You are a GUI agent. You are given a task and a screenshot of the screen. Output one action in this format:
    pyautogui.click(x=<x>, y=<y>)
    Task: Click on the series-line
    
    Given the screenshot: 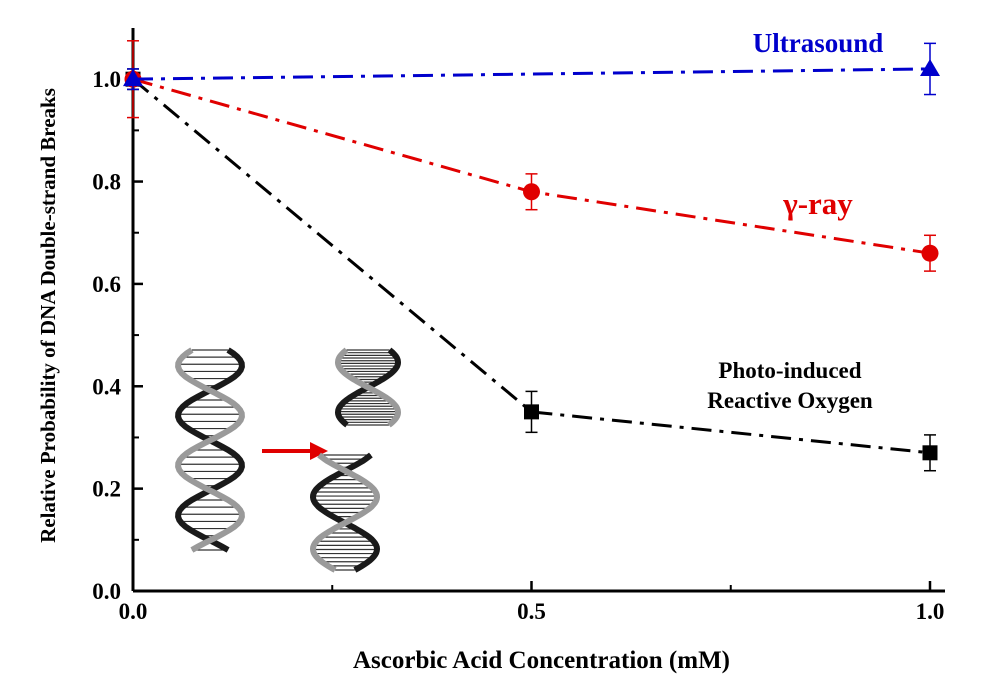 What is the action you would take?
    pyautogui.click(x=531, y=74)
    